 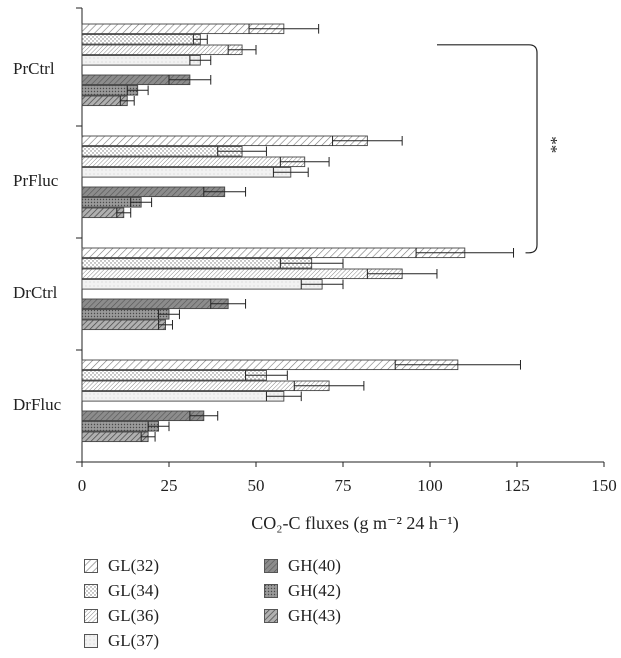 What do you see at coordinates (37, 404) in the screenshot?
I see `category-label: DrFluc` at bounding box center [37, 404].